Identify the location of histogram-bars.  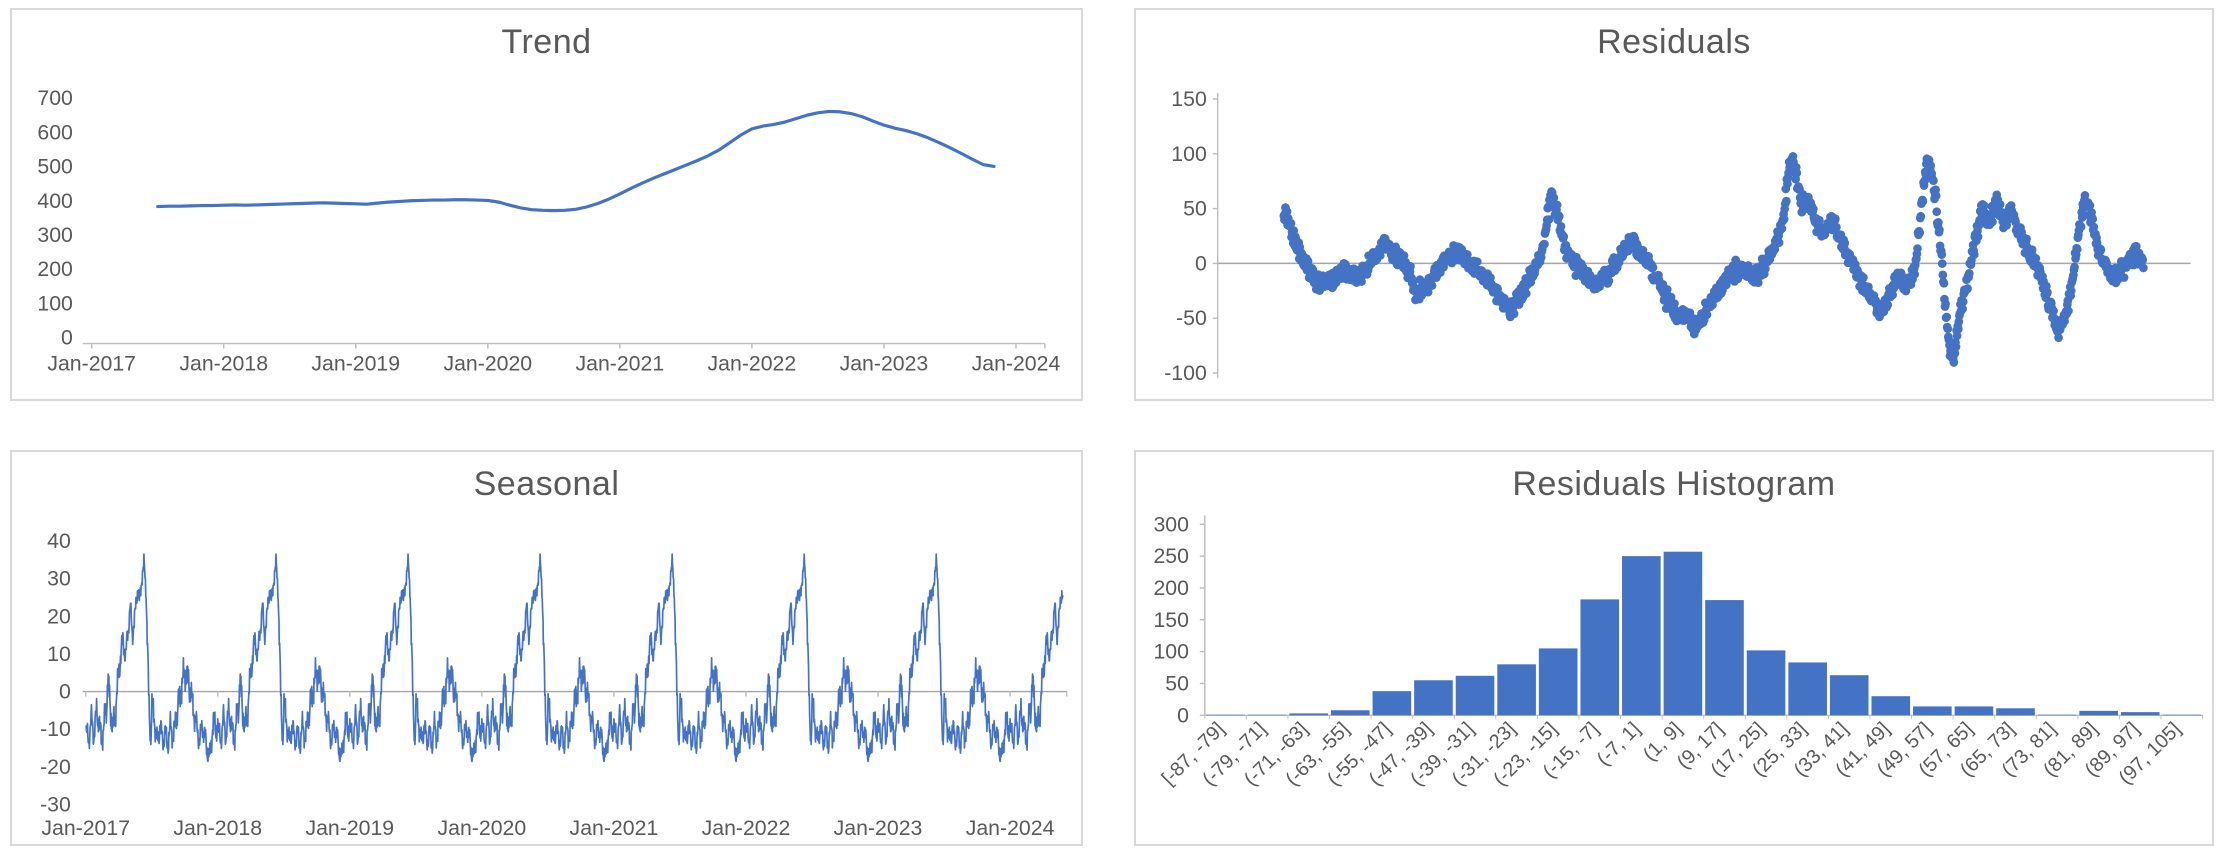
(1704, 633).